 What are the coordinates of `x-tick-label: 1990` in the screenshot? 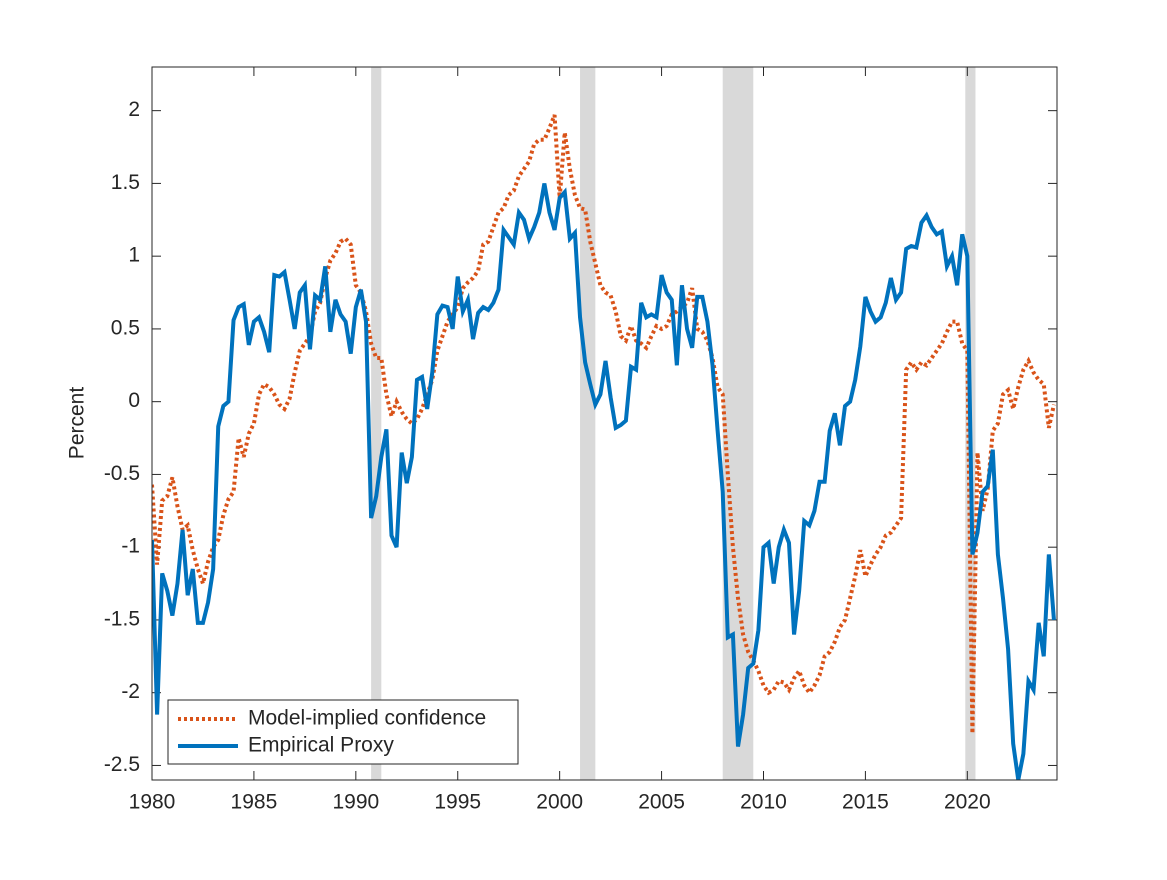 It's located at (355, 802).